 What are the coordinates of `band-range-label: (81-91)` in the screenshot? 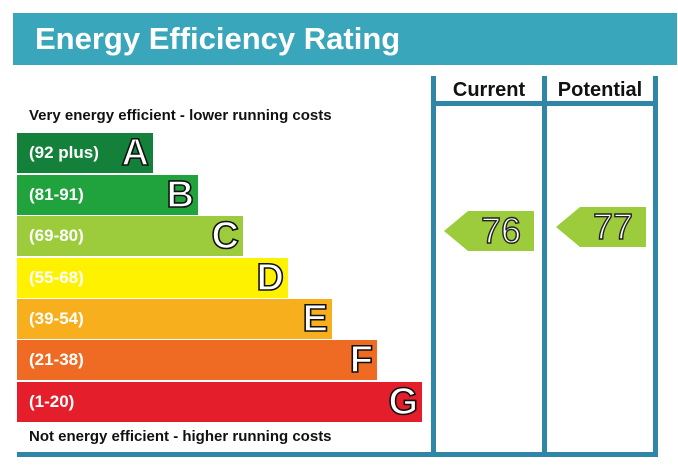 It's located at (56, 194).